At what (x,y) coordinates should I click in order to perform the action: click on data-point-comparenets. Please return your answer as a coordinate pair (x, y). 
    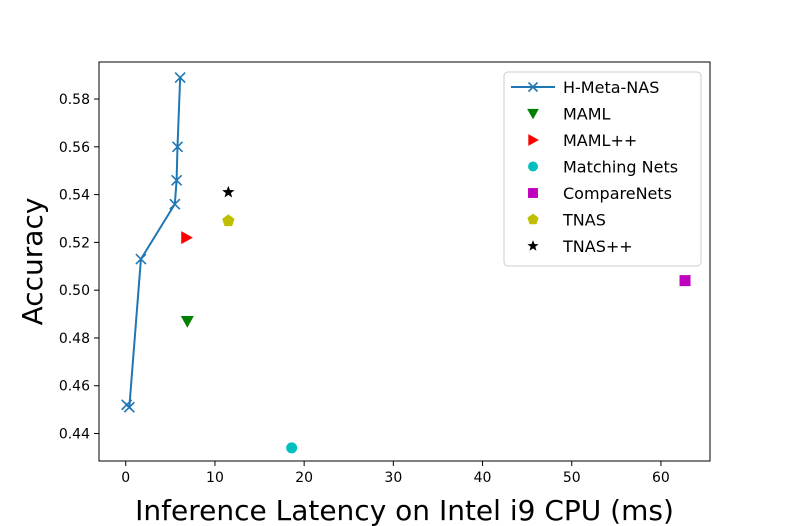
    Looking at the image, I should click on (685, 281).